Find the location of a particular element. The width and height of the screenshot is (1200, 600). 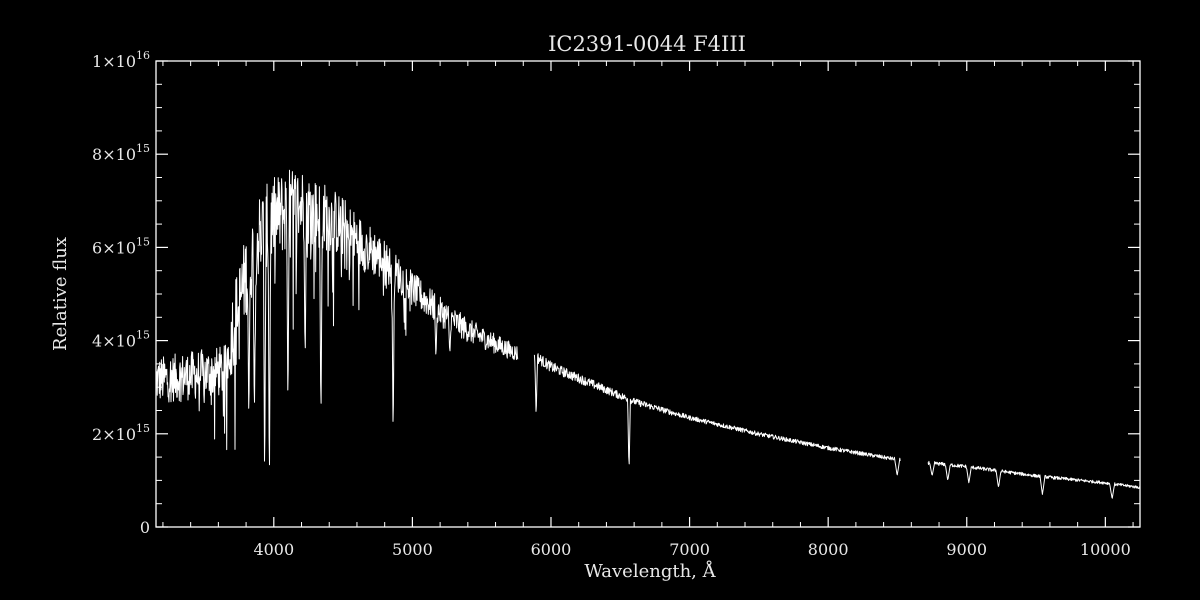

x-tick-label: 4000 is located at coordinates (273, 549).